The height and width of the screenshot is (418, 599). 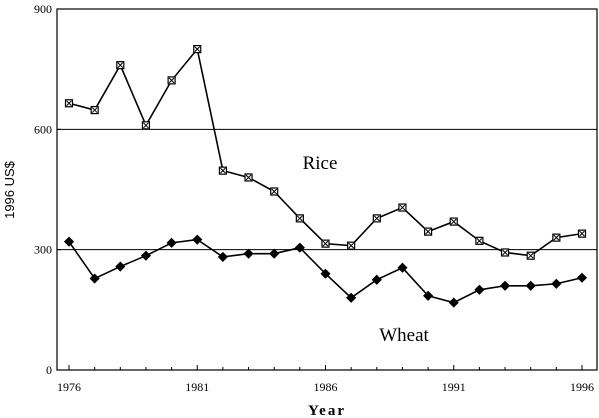 I want to click on y-tick-label: 300, so click(x=43, y=250).